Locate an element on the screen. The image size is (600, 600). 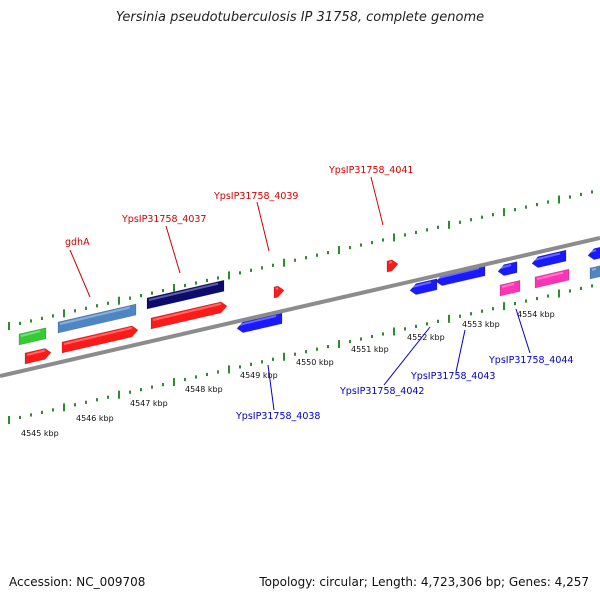
gene-steel is located at coordinates (97, 318).